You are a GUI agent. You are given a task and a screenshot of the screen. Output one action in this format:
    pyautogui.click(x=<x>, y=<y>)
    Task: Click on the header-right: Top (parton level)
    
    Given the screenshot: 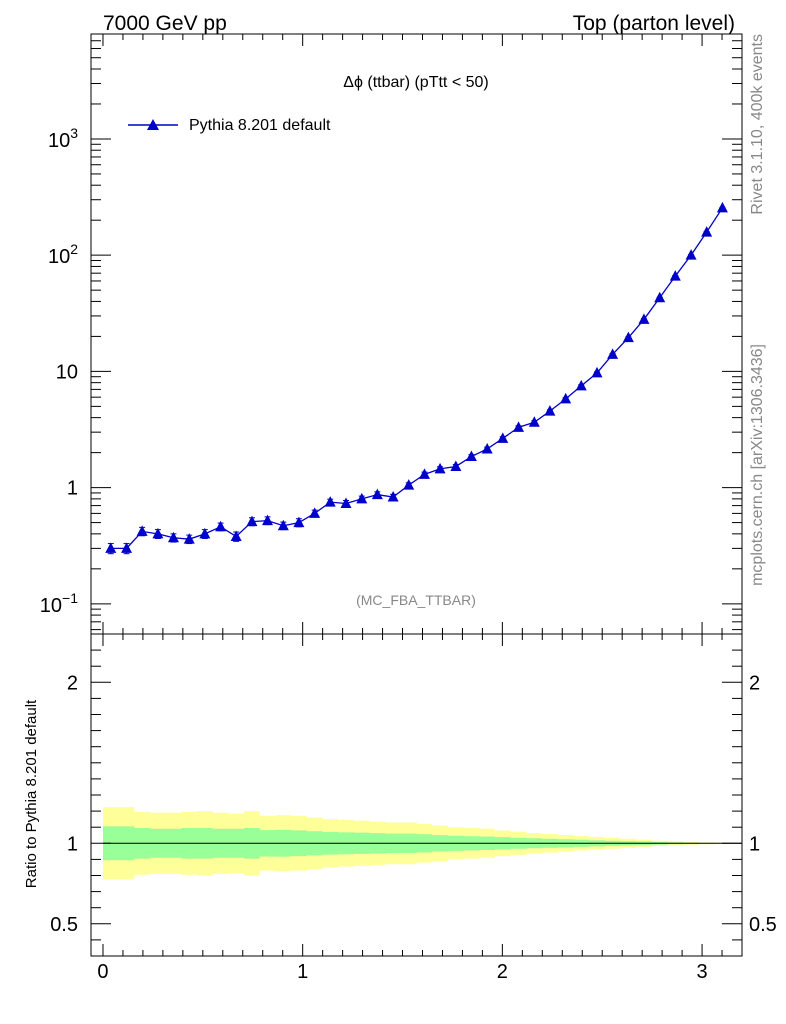 What is the action you would take?
    pyautogui.click(x=654, y=23)
    